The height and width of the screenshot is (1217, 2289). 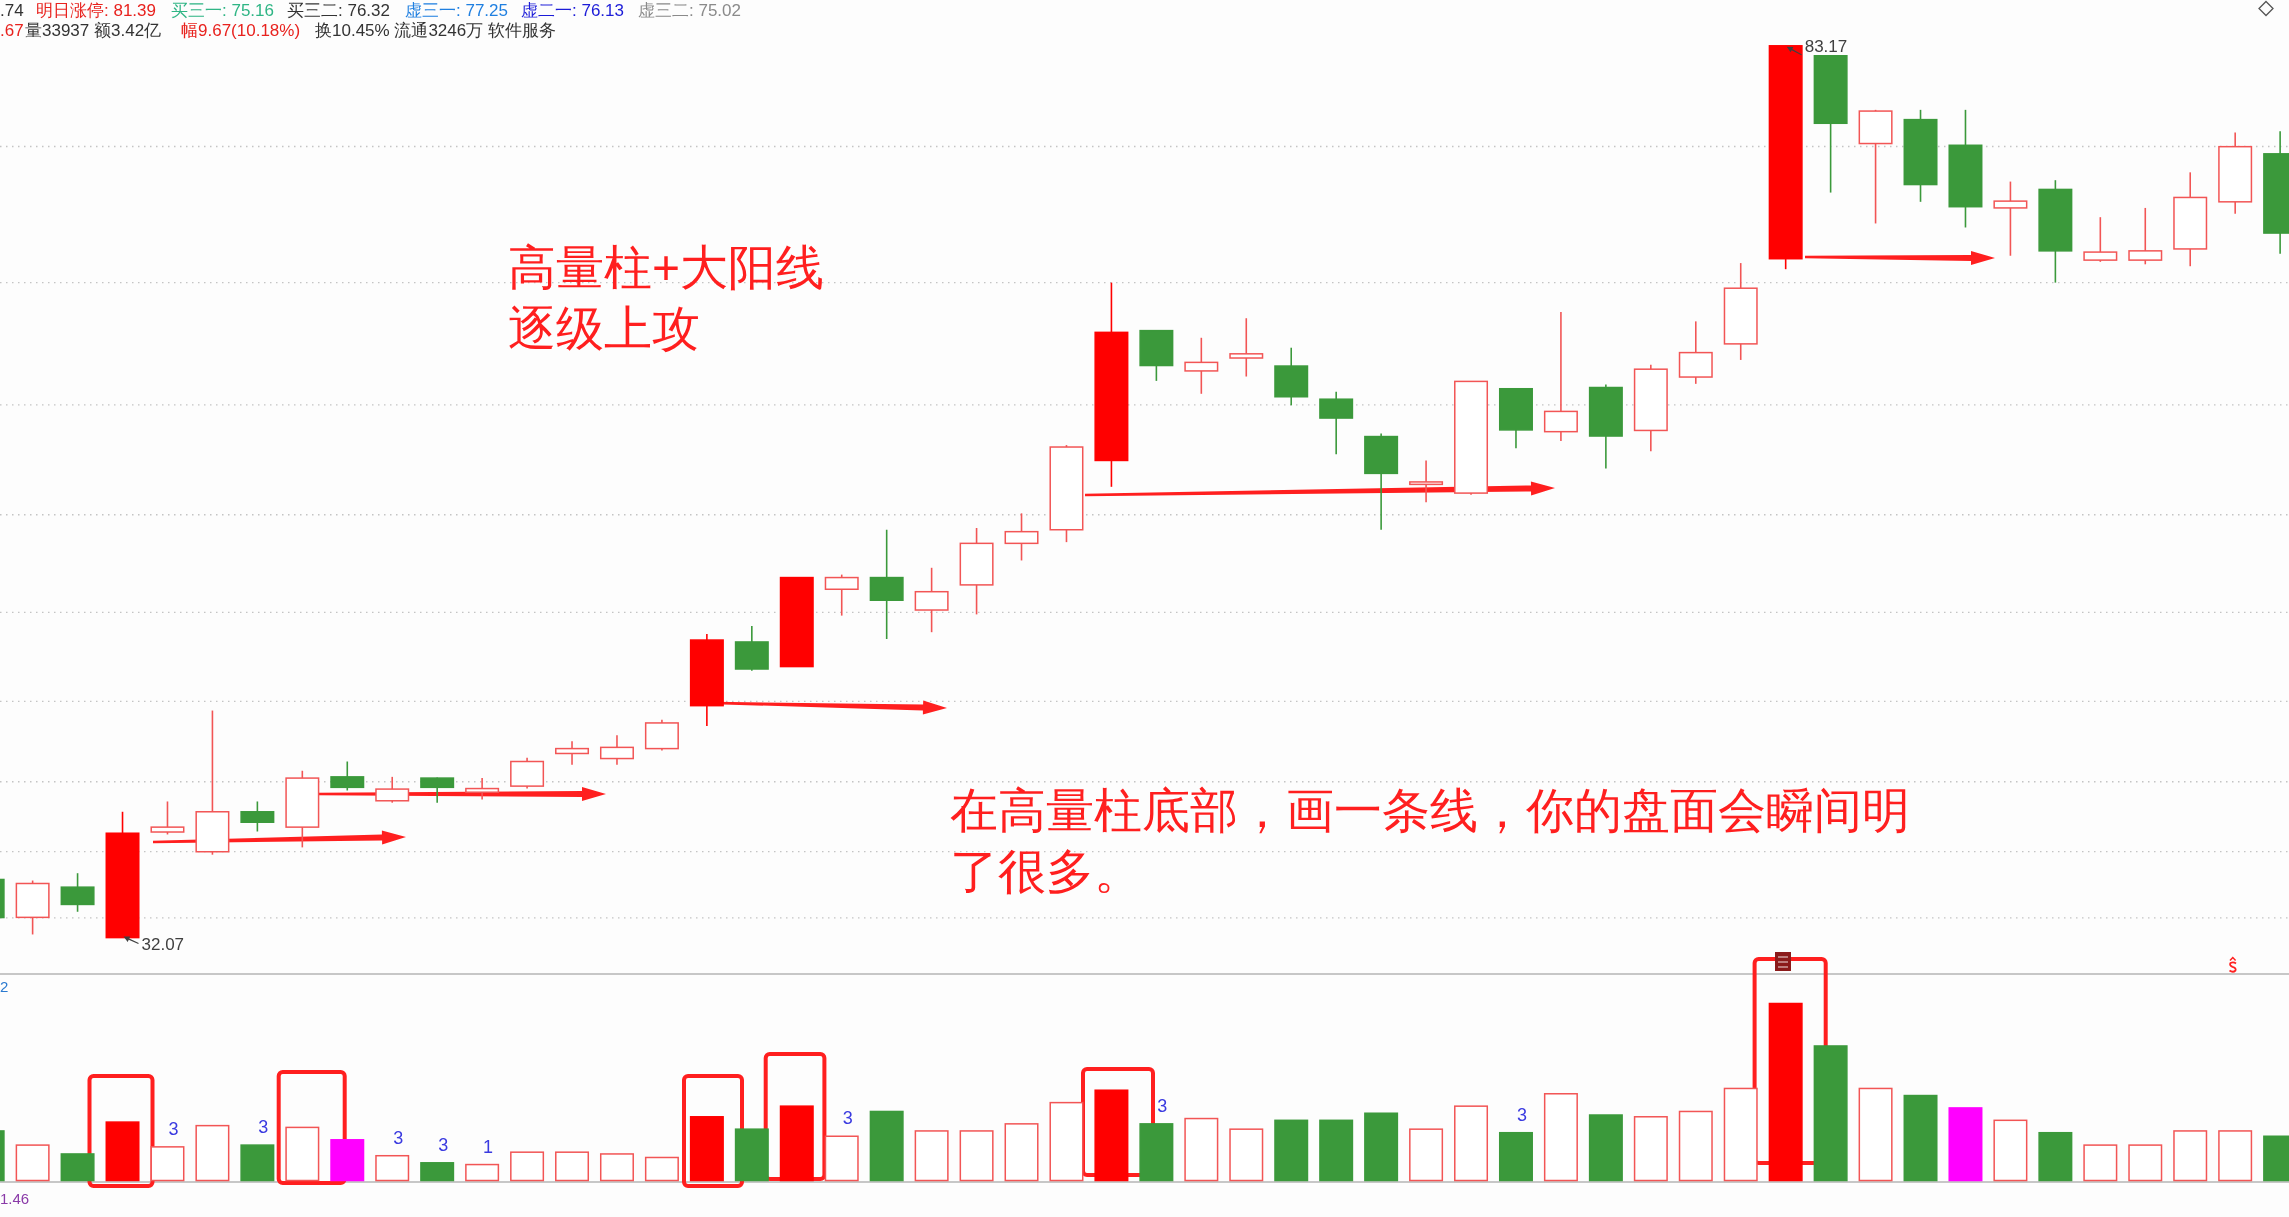 I want to click on text: 虚三二: 75.02, so click(x=689, y=10).